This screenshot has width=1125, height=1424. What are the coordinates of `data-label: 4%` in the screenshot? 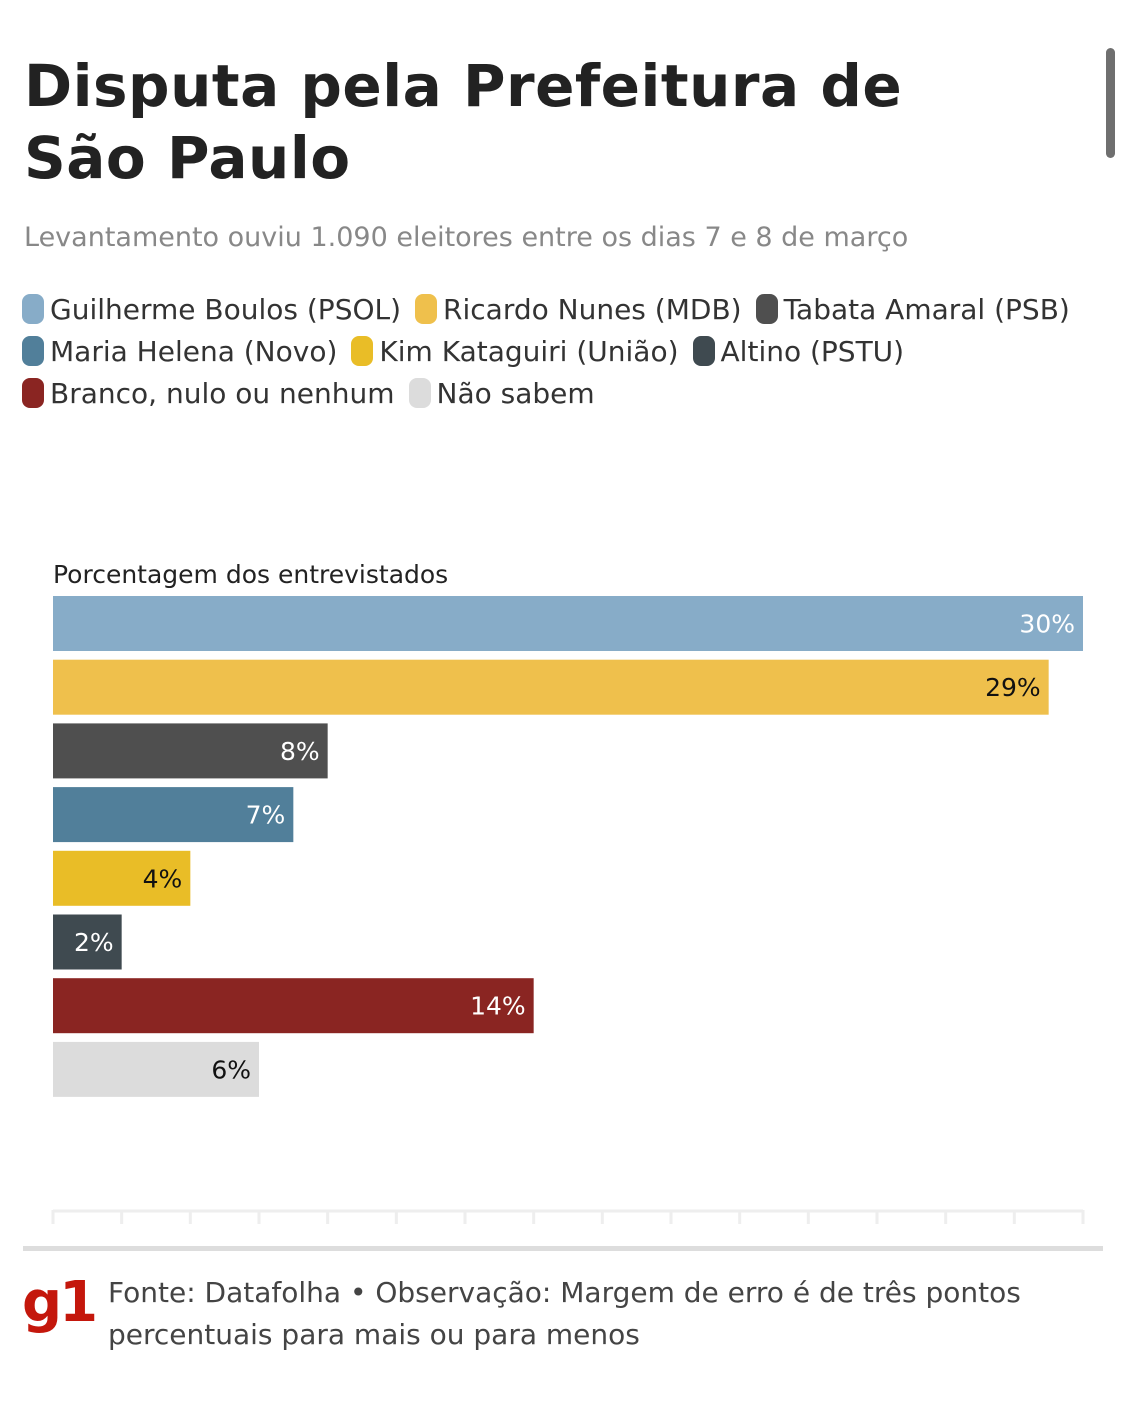 It's located at (163, 878).